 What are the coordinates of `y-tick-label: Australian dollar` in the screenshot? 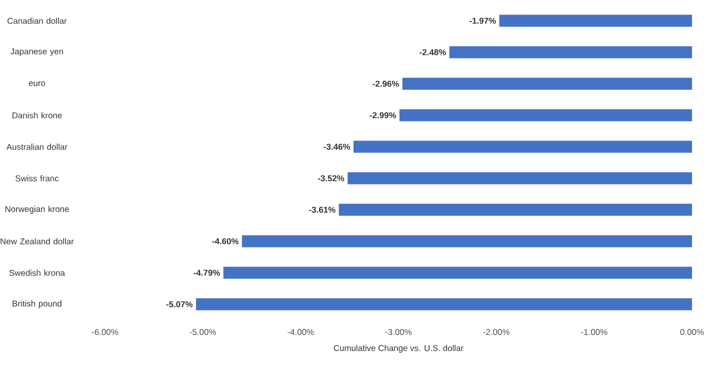 It's located at (37, 147).